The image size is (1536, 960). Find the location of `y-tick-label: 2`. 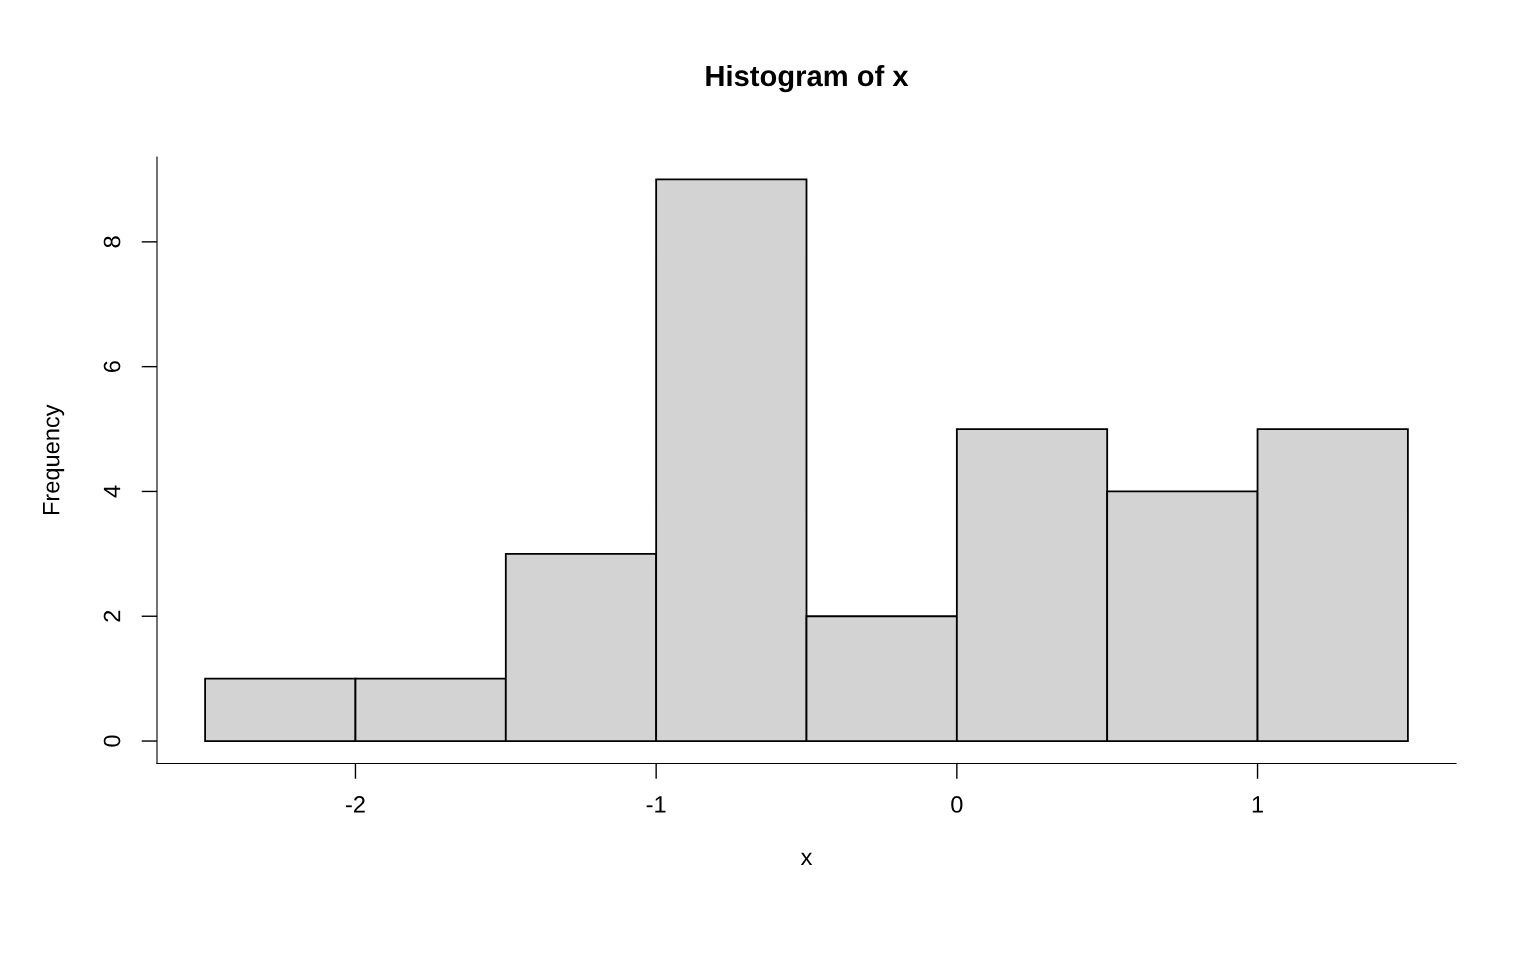

y-tick-label: 2 is located at coordinates (112, 616).